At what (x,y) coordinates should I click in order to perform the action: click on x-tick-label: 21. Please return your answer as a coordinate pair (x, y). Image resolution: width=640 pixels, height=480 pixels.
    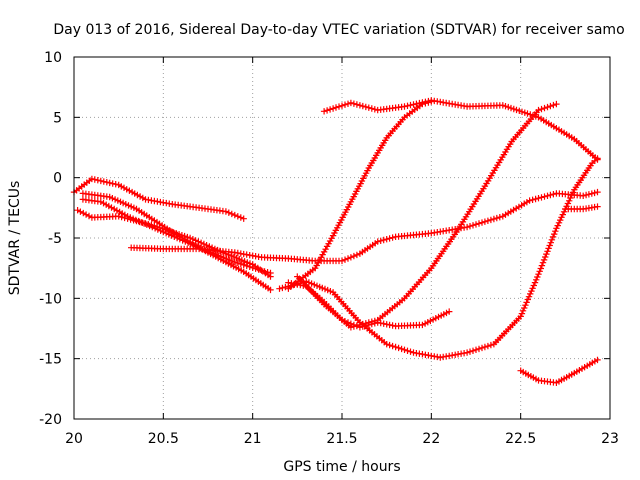
    Looking at the image, I should click on (253, 439).